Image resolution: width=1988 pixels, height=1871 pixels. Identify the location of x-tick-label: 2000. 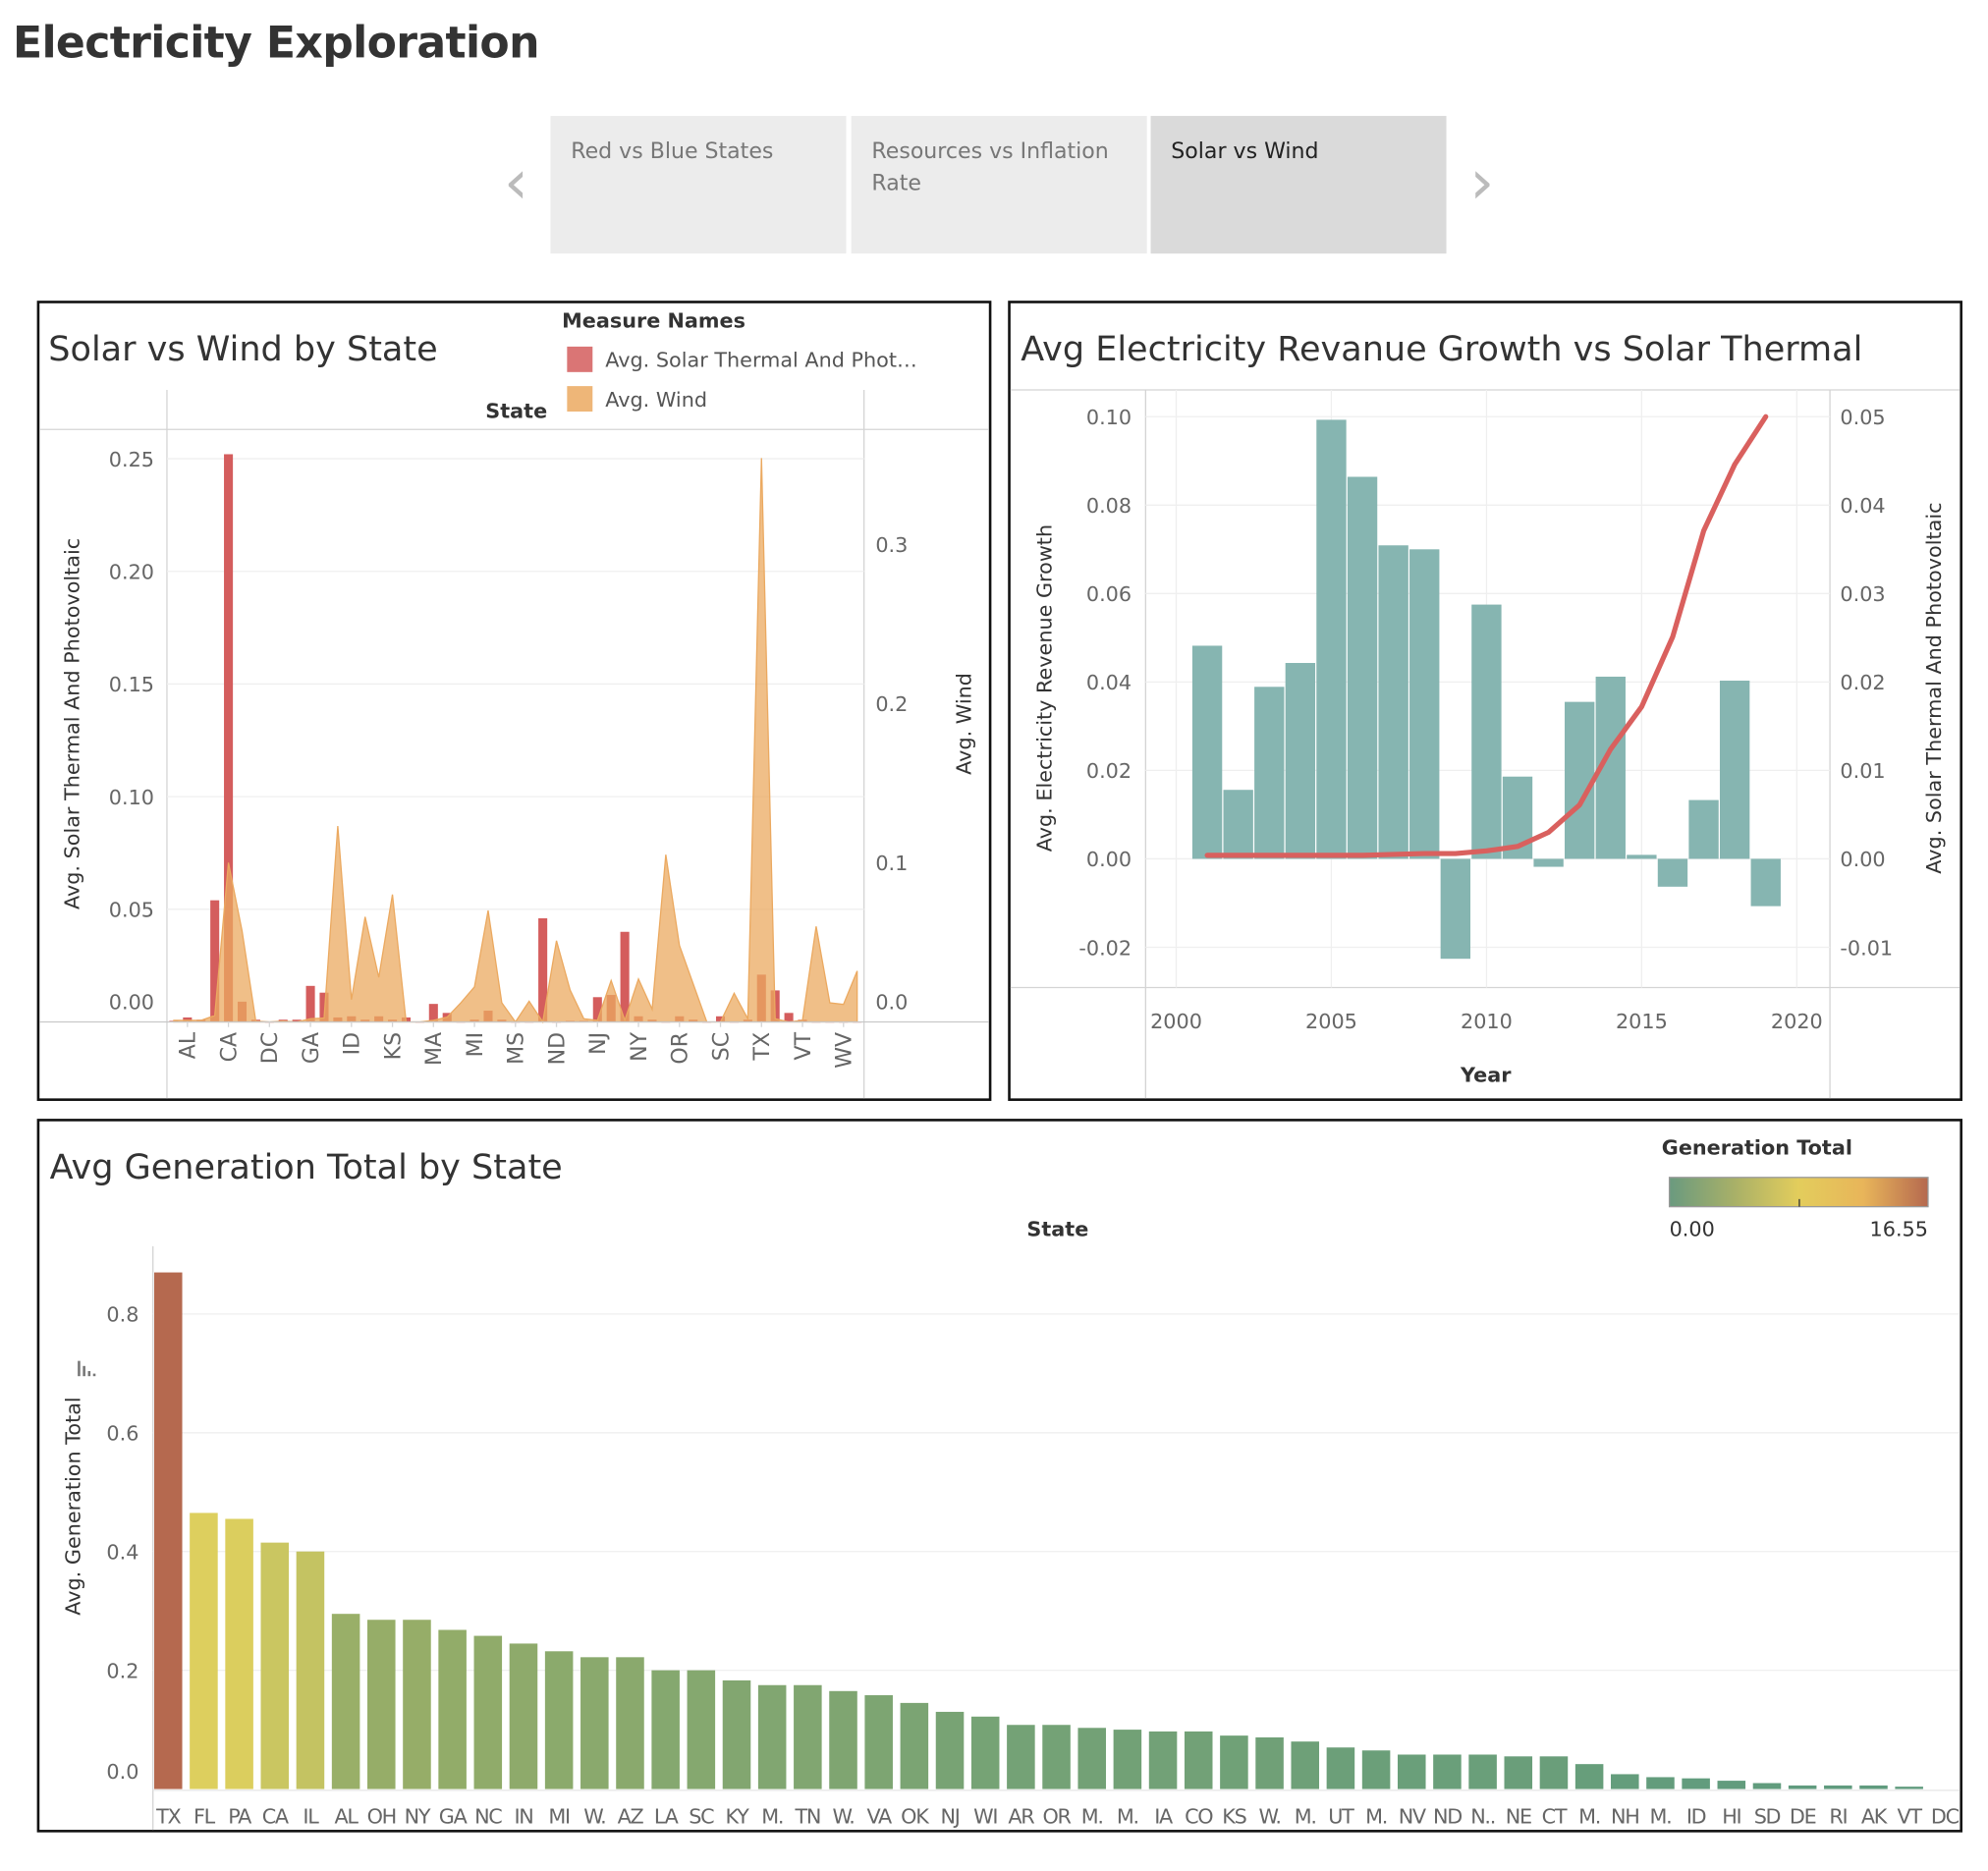
(1176, 1021).